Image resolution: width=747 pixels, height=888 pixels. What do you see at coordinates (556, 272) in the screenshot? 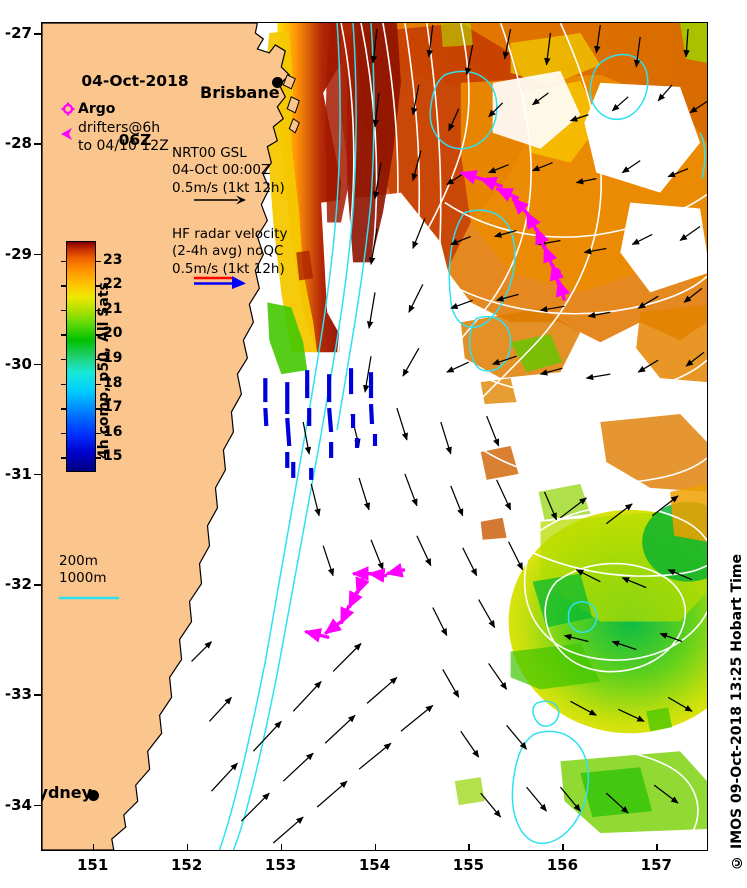
I see `argo-float-position` at bounding box center [556, 272].